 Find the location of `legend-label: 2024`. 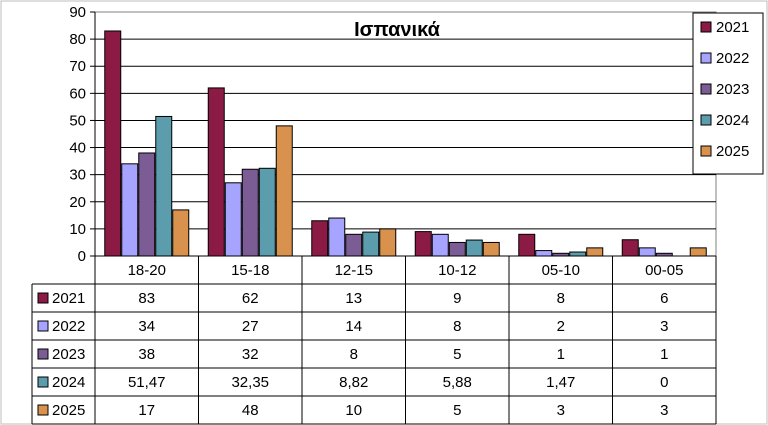

legend-label: 2024 is located at coordinates (732, 120).